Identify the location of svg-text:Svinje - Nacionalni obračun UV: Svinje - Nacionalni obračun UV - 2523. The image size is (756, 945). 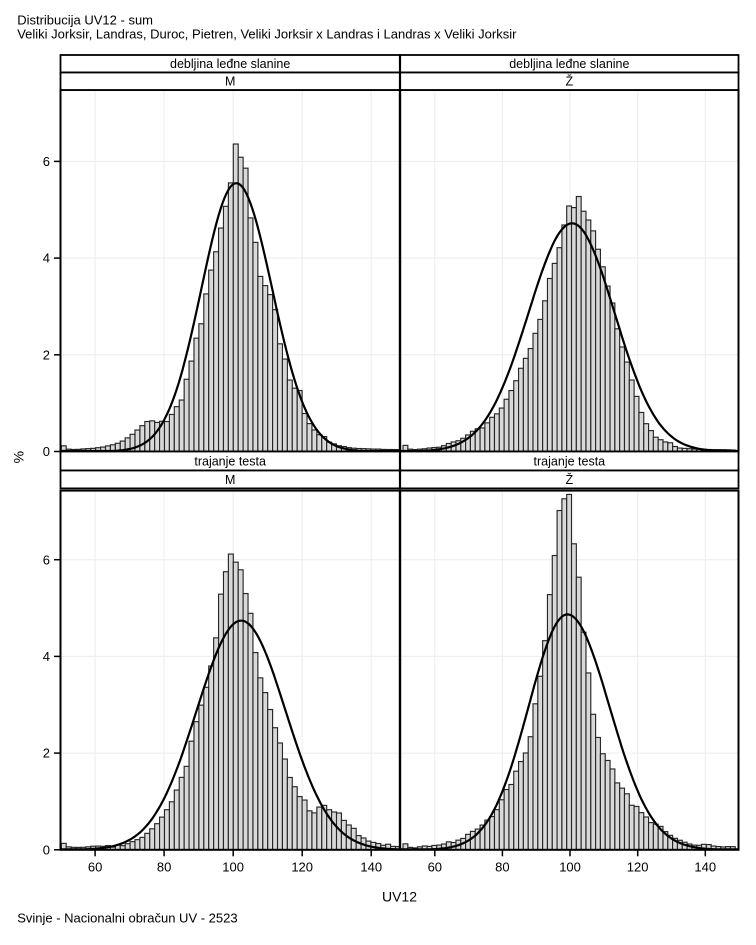
(127, 918).